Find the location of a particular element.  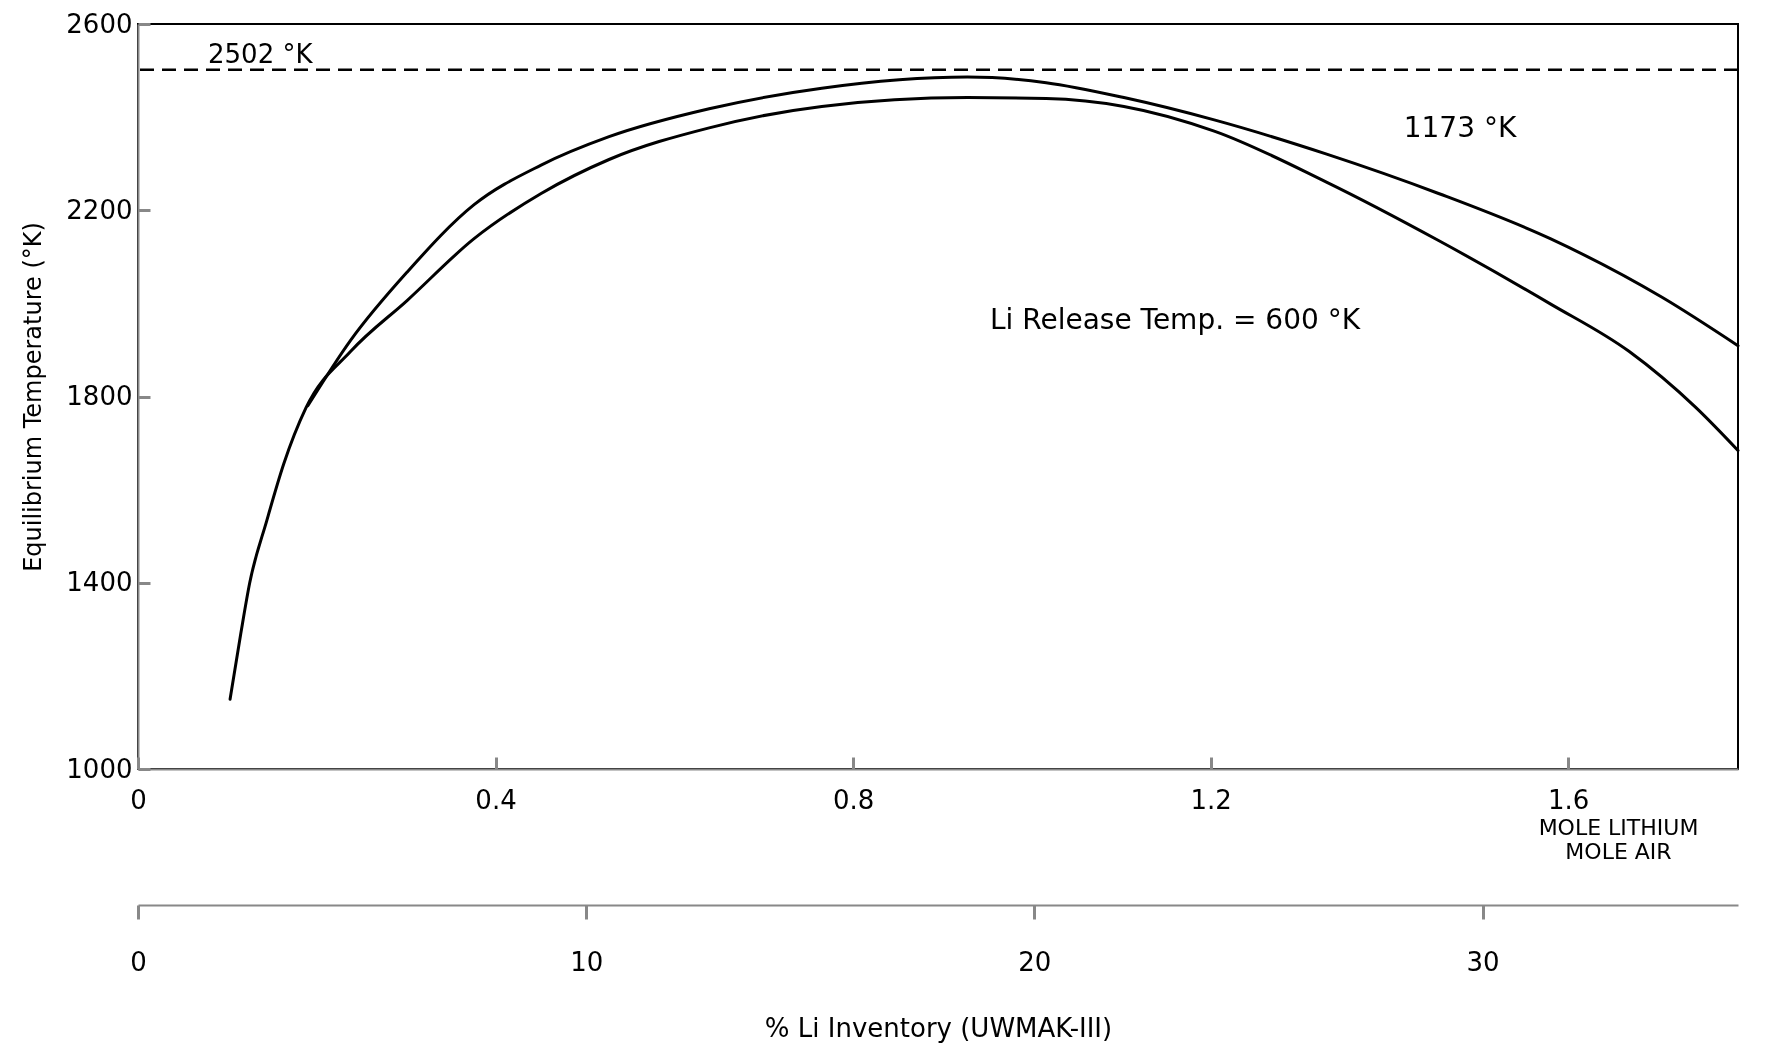

y-tick-label: 1400 is located at coordinates (99, 582).